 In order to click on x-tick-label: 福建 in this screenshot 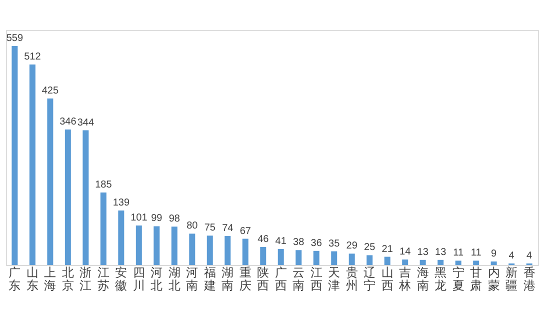, I will do `click(209, 279)`.